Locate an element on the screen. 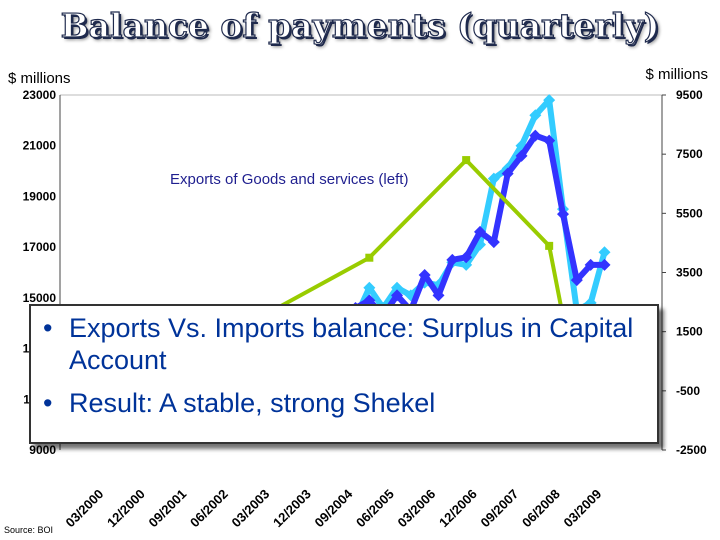 This screenshot has width=720, height=540. left-axis-unit: $ millions is located at coordinates (39, 78).